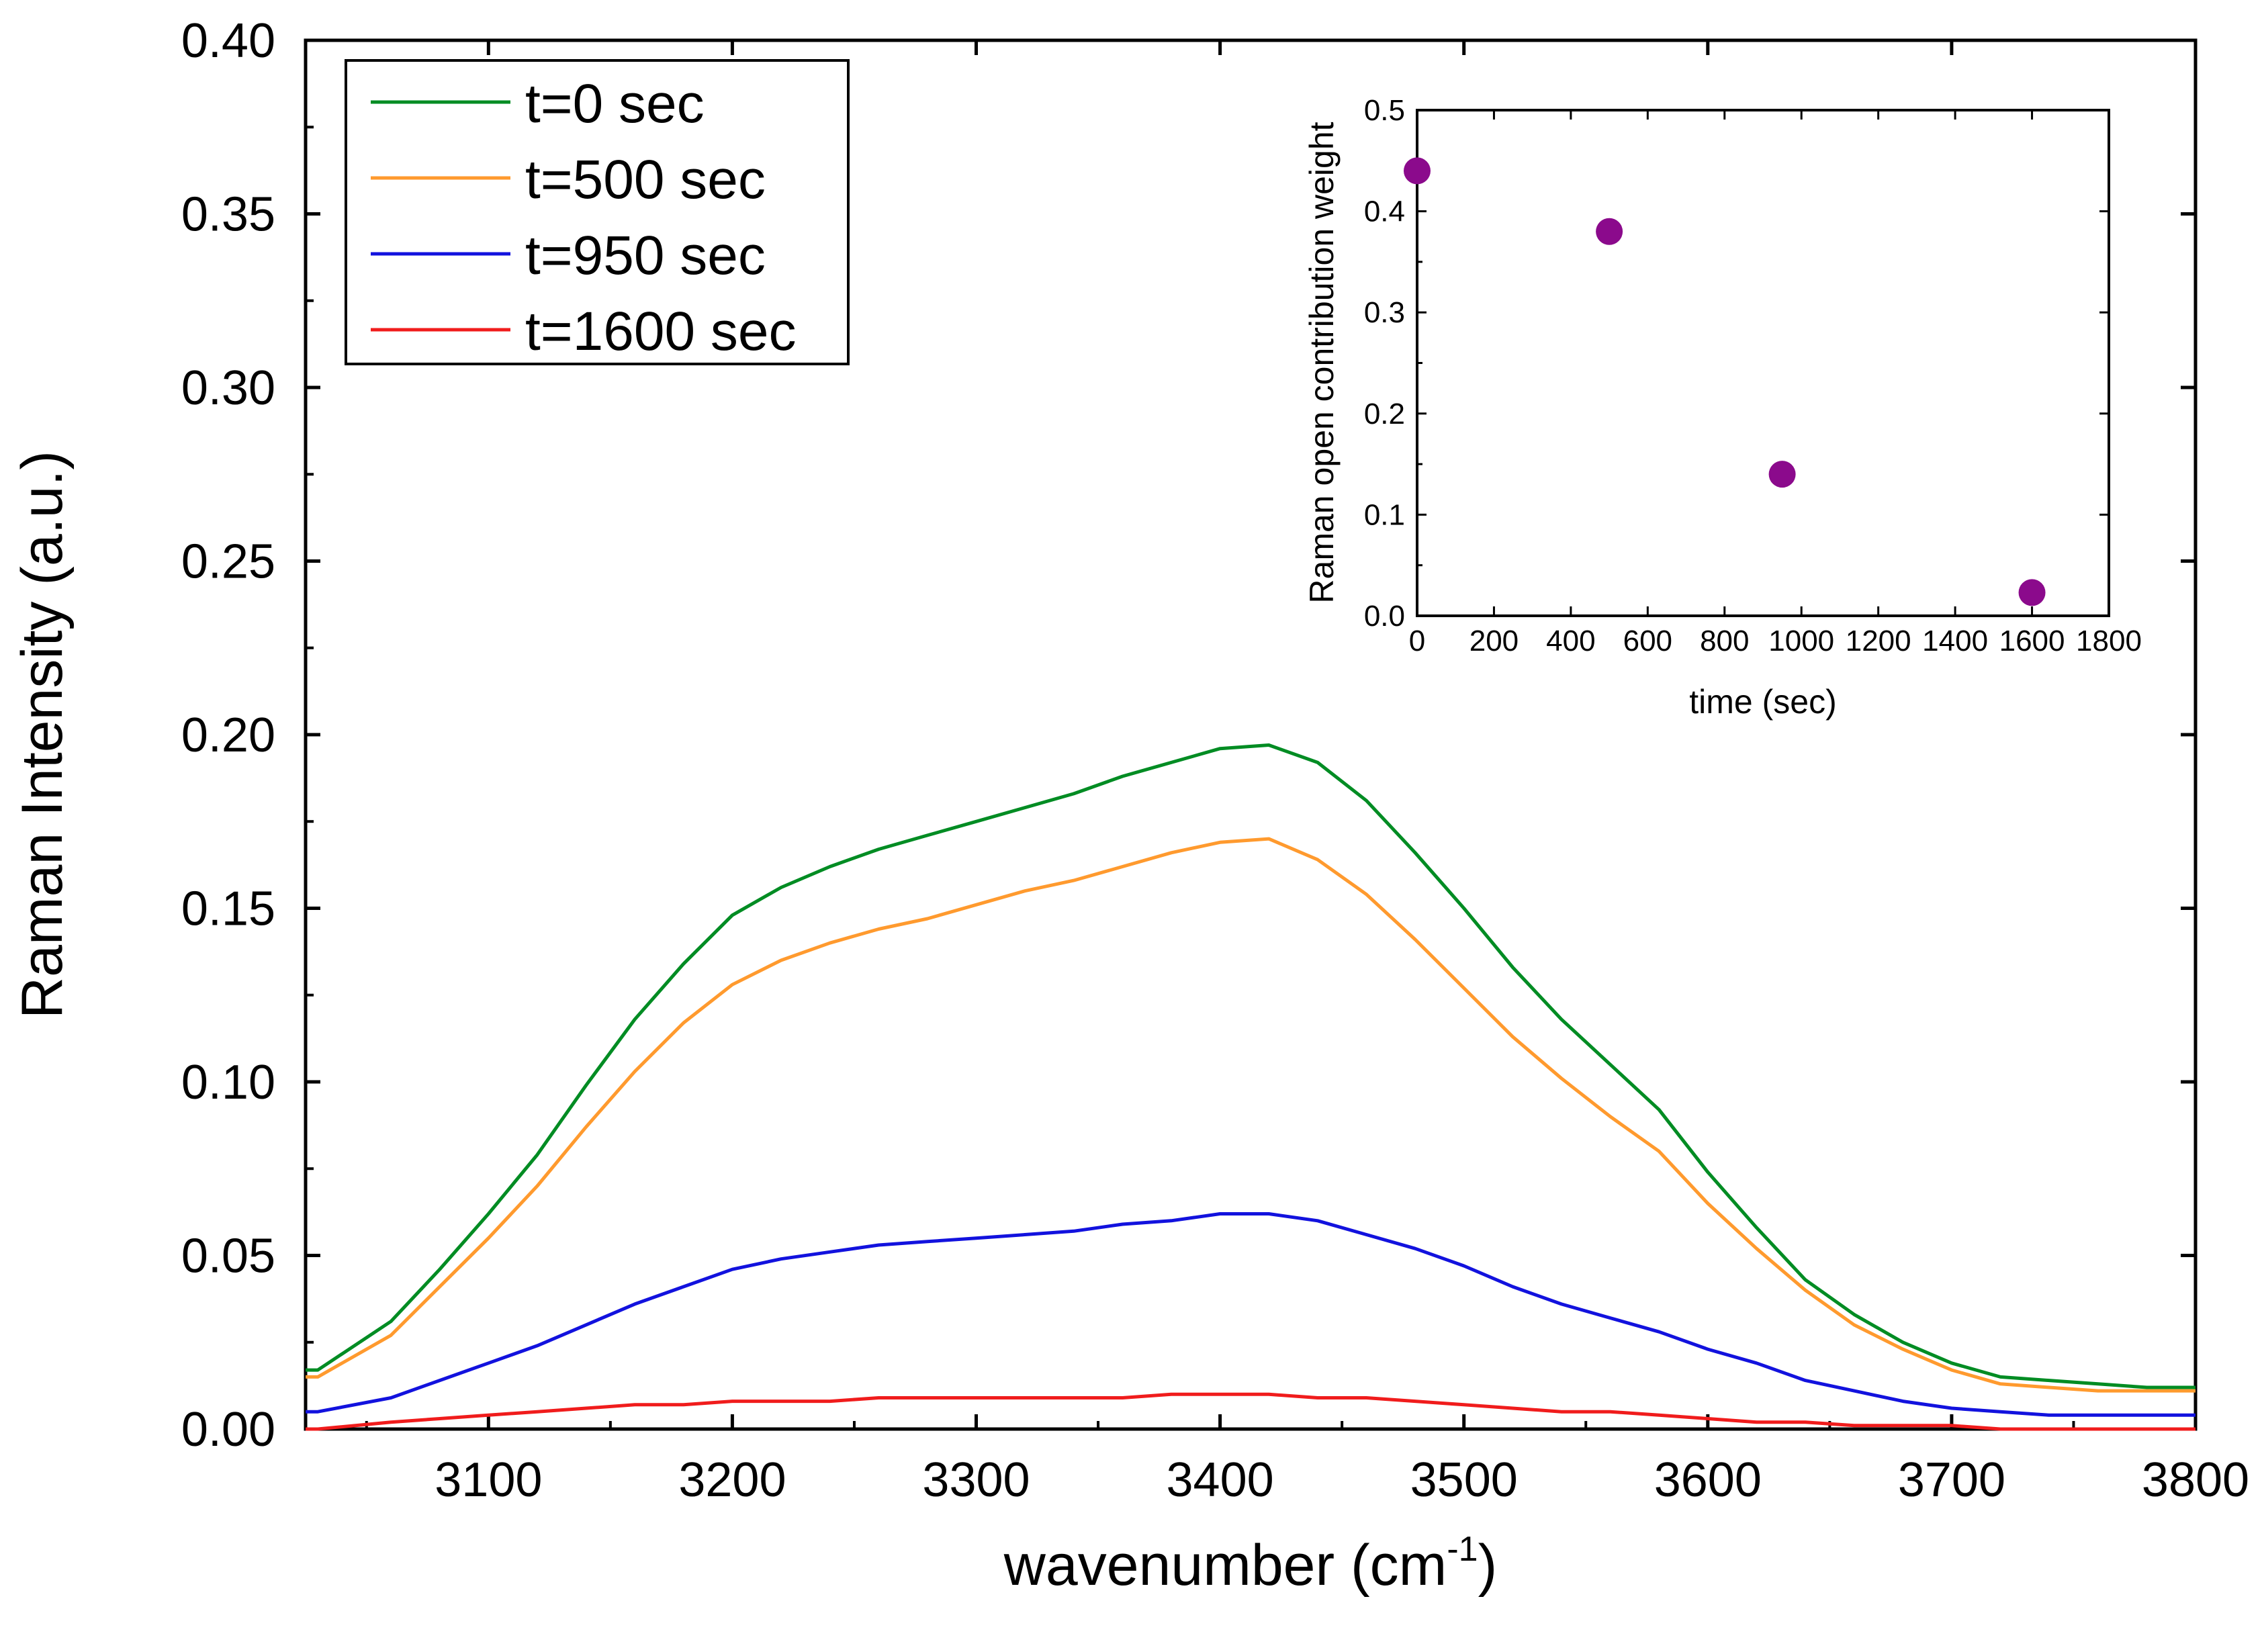 The image size is (2262, 1652). I want to click on main-x-tick-label: 3300, so click(976, 1480).